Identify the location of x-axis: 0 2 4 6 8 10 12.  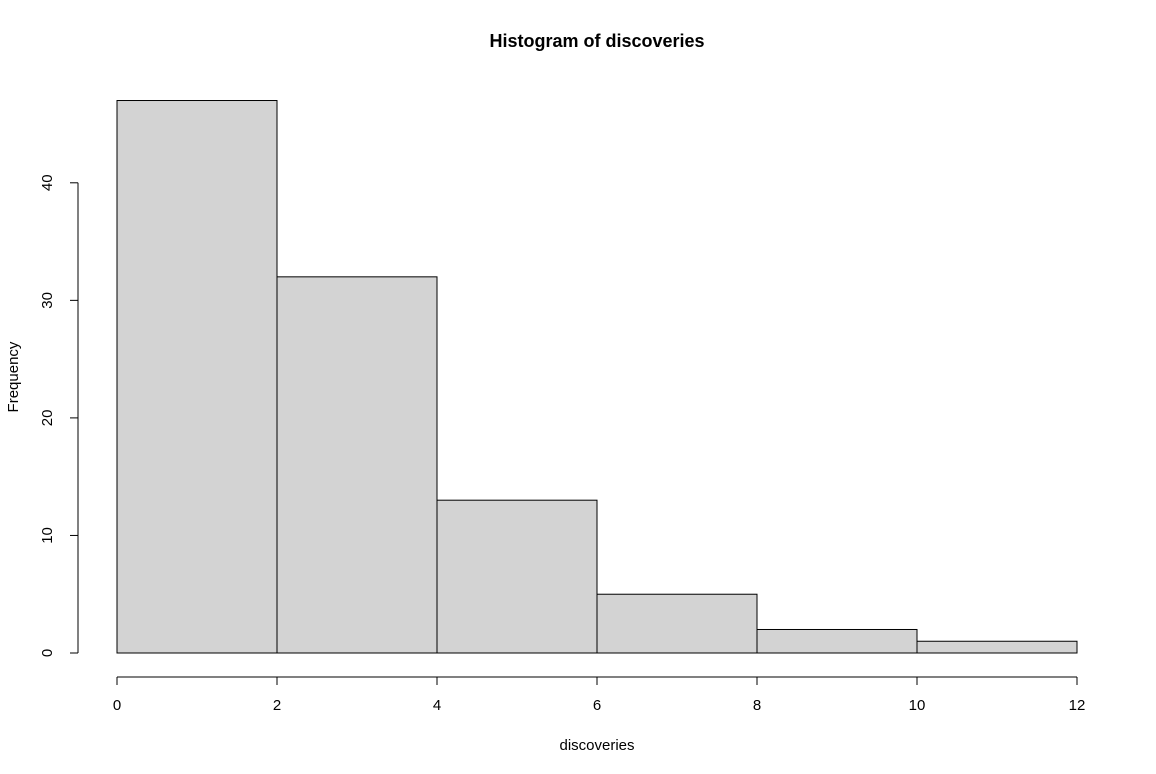
(599, 695).